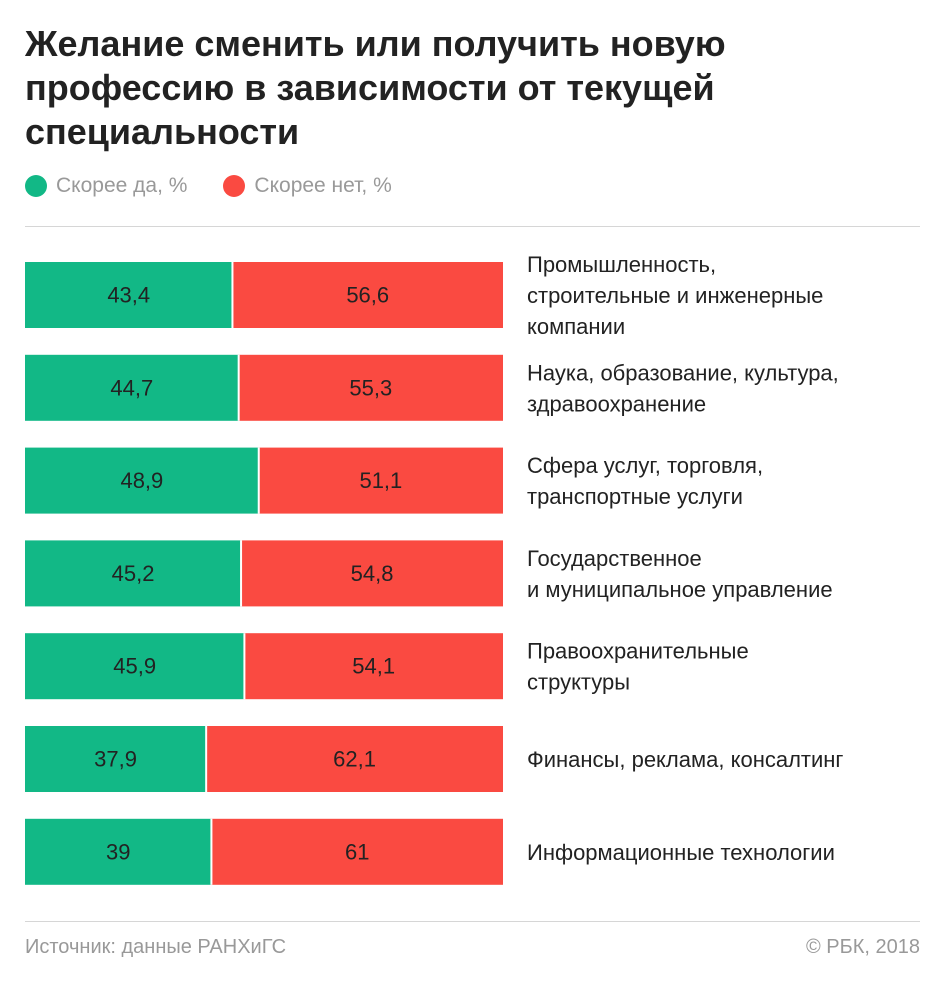 This screenshot has height=981, width=945. I want to click on data-label-no-2: 55,3, so click(370, 387).